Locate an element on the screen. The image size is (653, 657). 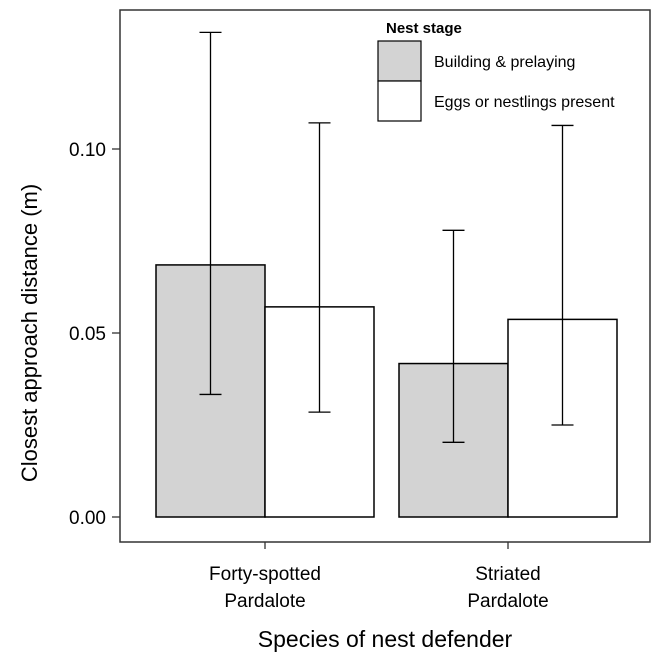
y-tick-label: 0.10 is located at coordinates (87, 150).